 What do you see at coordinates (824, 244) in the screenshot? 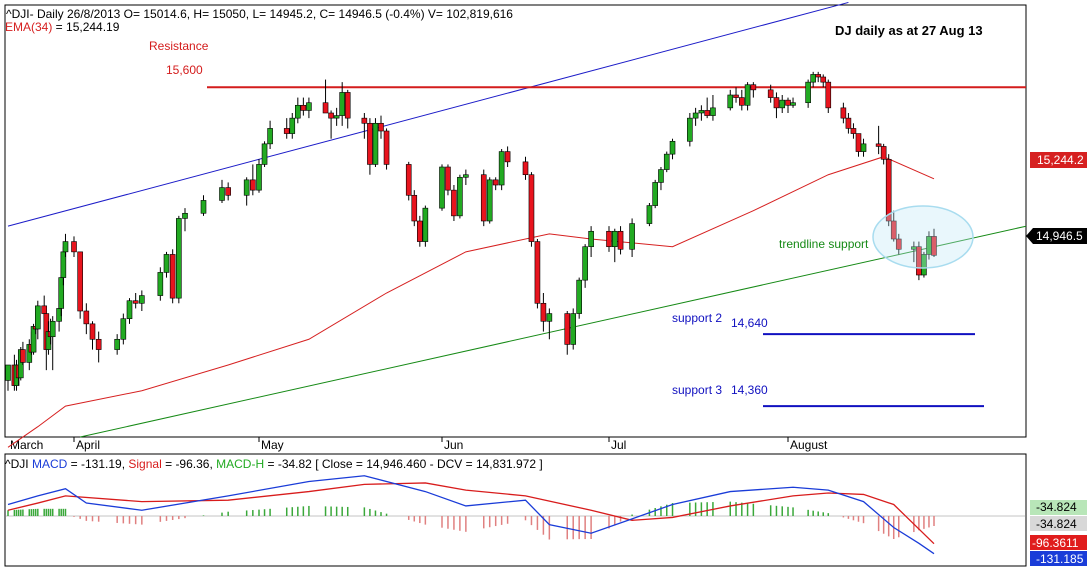
I see `trendline-support-label: trendline support` at bounding box center [824, 244].